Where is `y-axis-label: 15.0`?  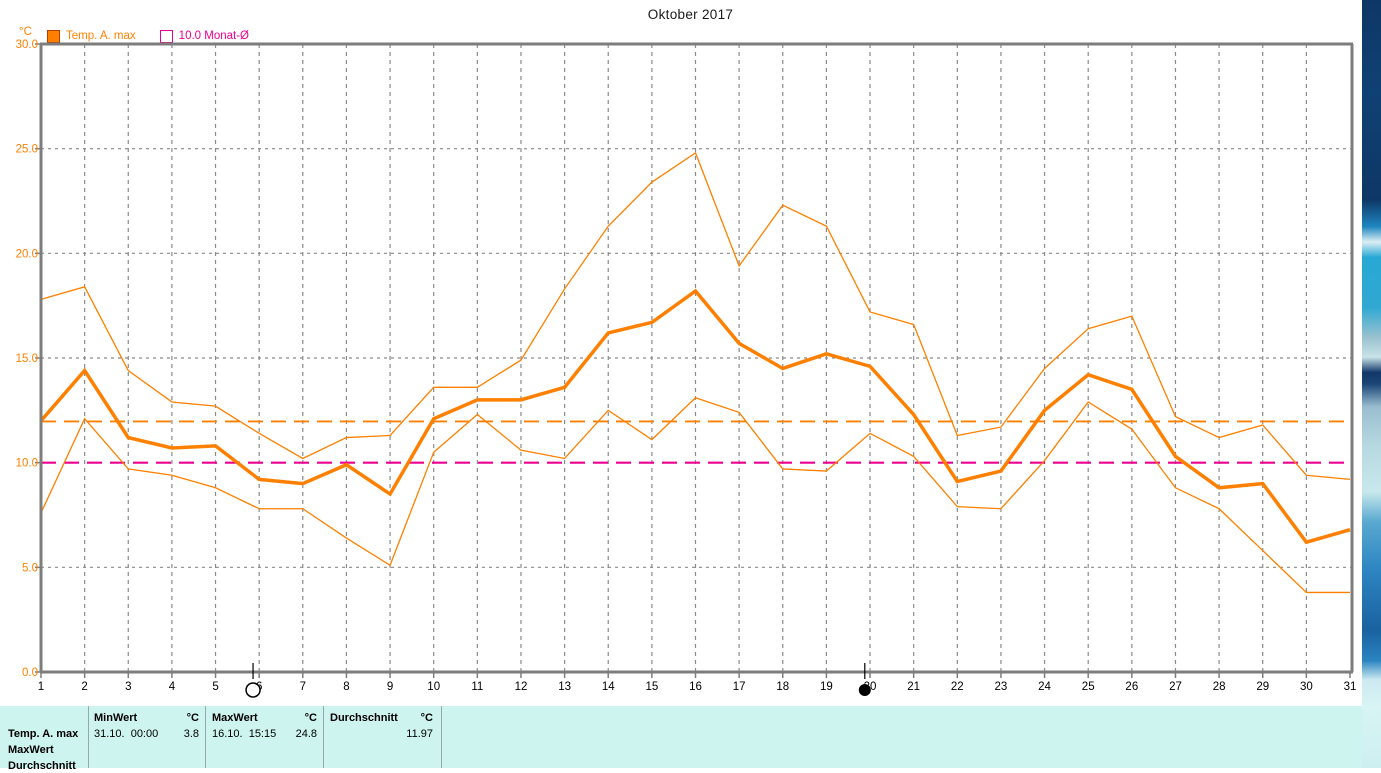 y-axis-label: 15.0 is located at coordinates (27, 359).